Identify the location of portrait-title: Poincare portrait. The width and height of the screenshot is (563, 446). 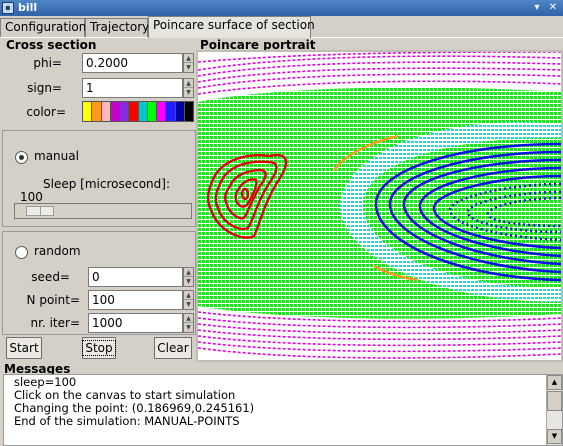
(258, 45).